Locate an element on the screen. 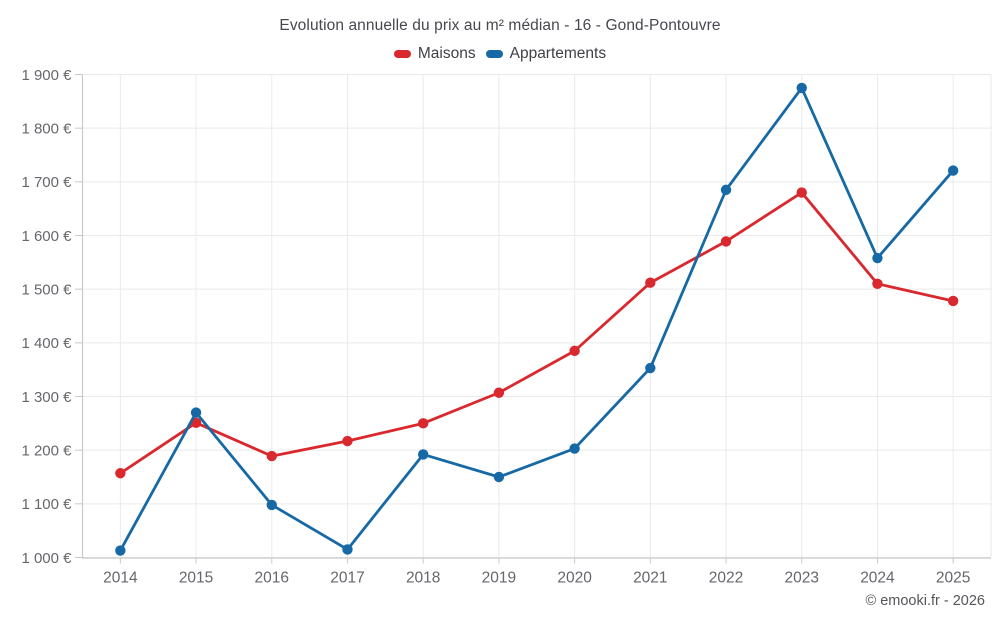  y-axis-label: 1 500 € is located at coordinates (46, 289).